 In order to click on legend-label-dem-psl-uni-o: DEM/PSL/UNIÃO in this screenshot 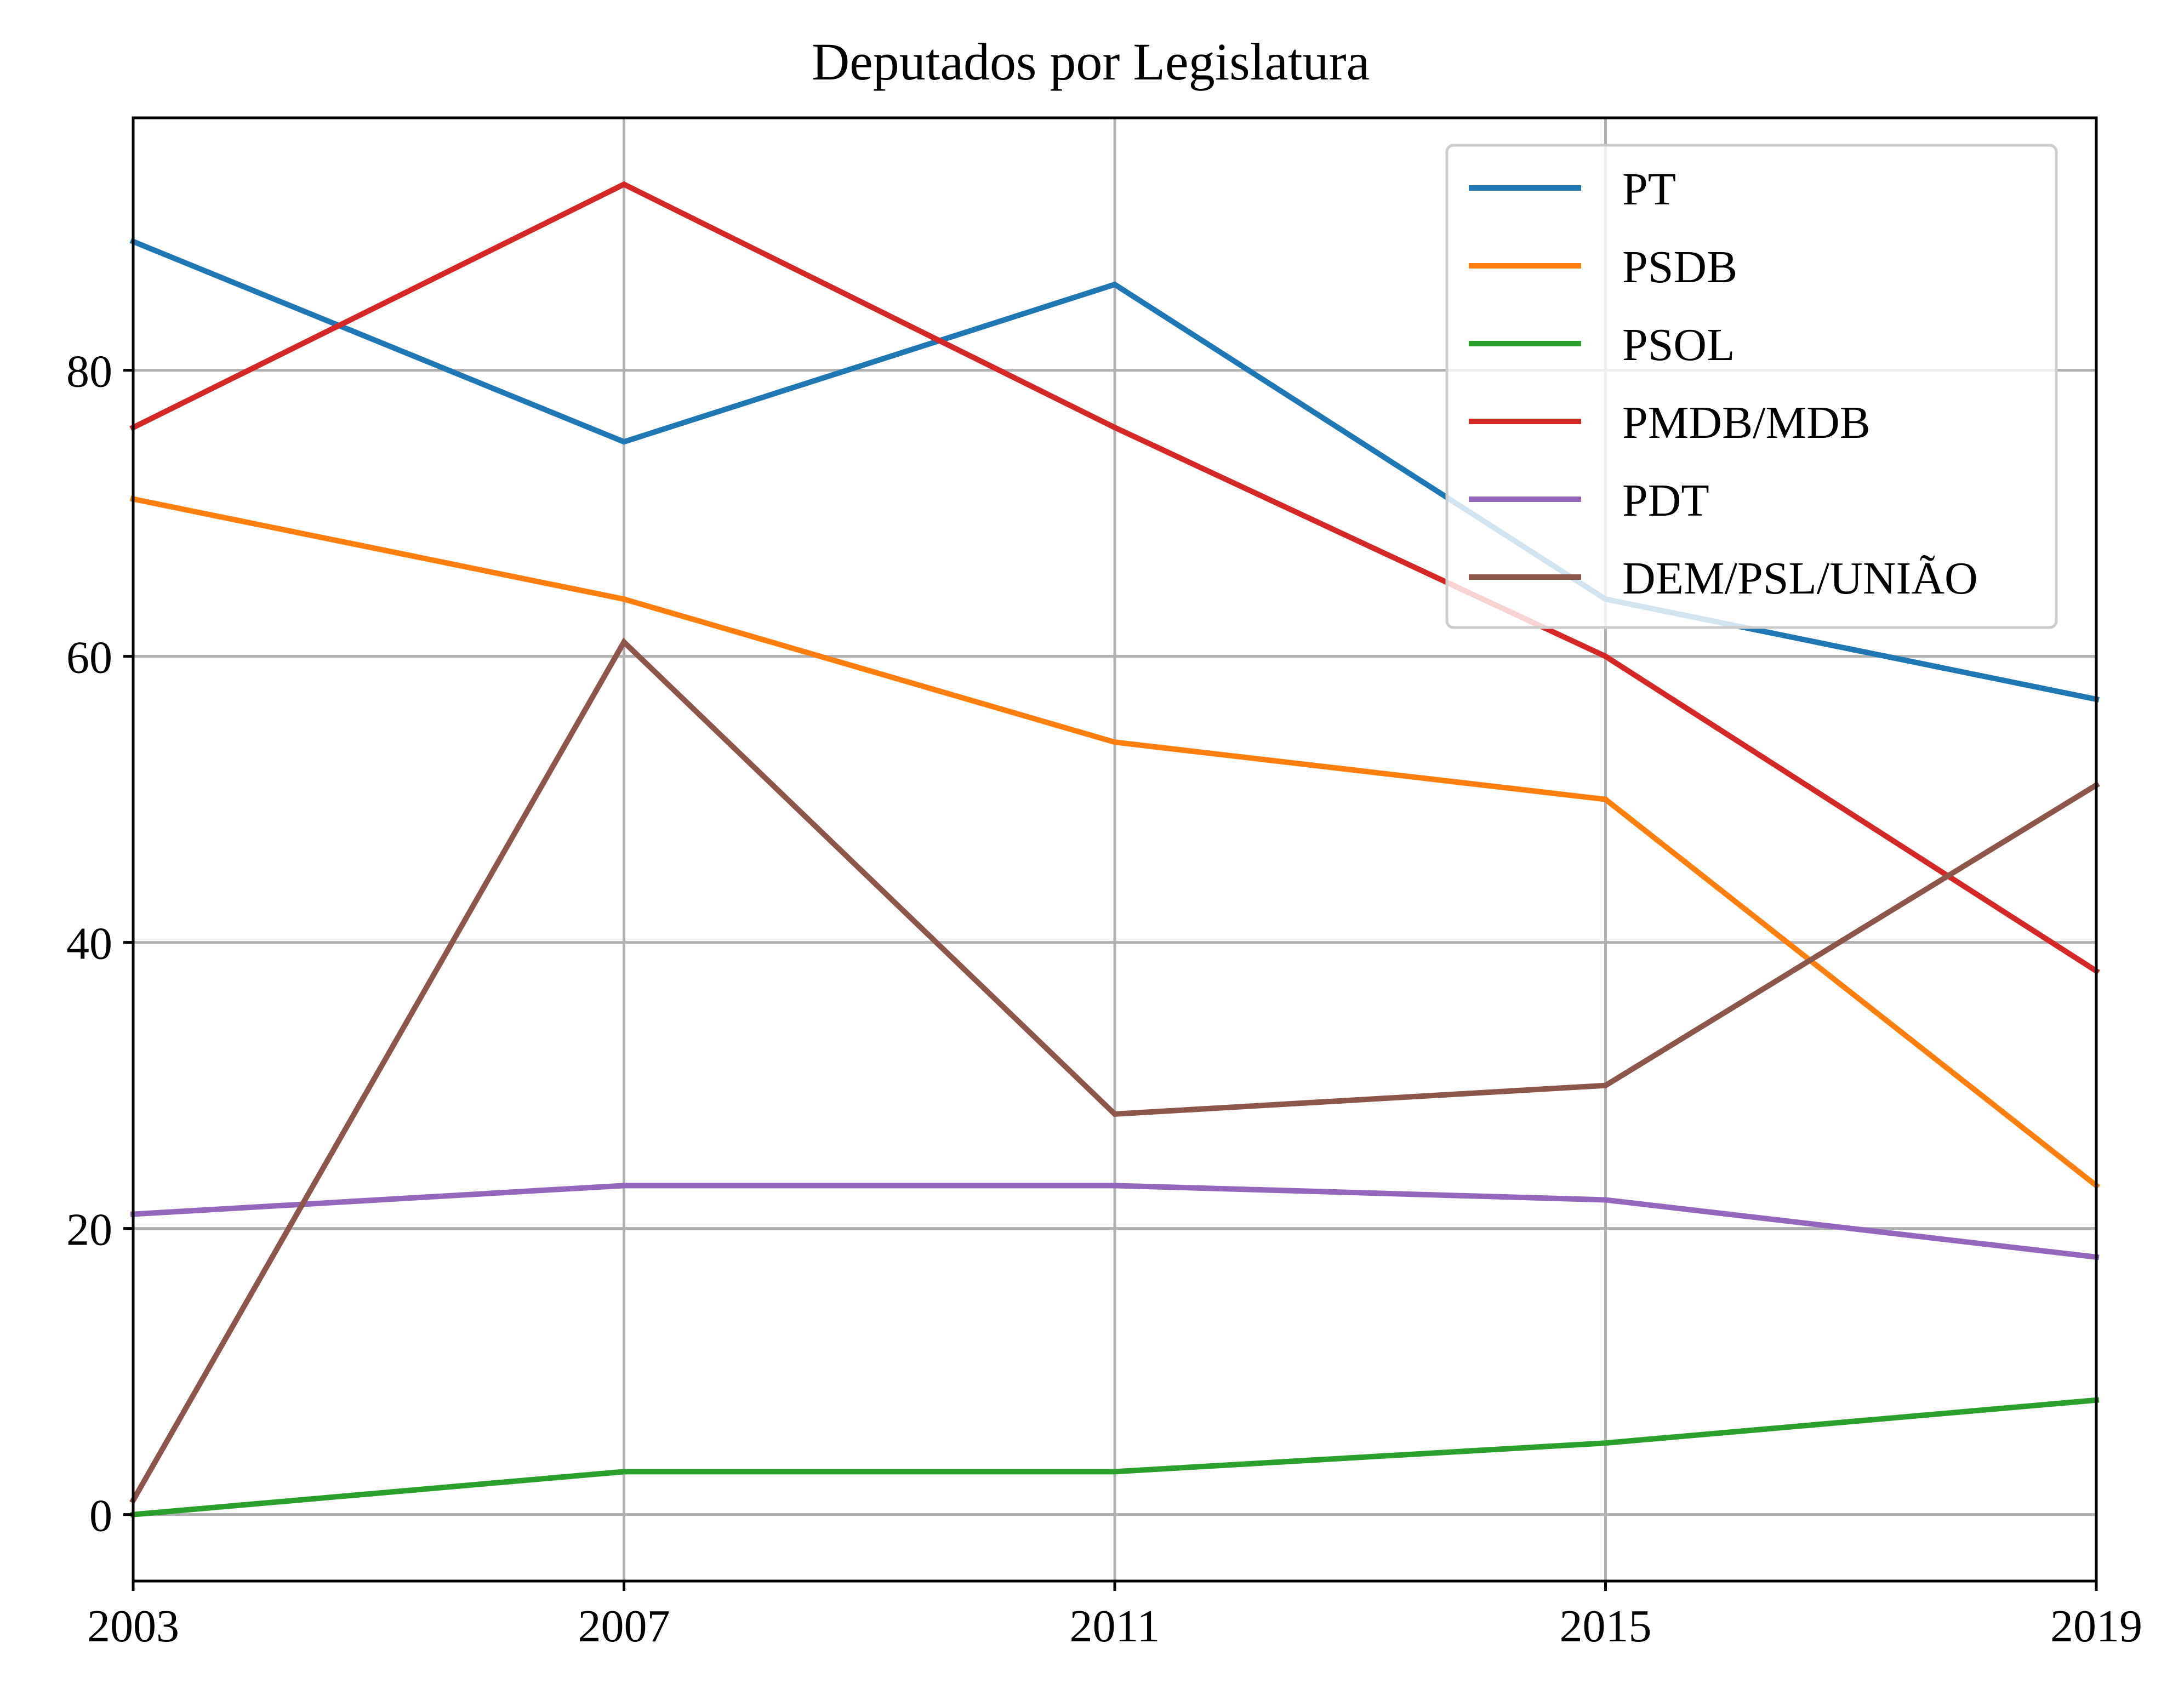, I will do `click(1800, 578)`.